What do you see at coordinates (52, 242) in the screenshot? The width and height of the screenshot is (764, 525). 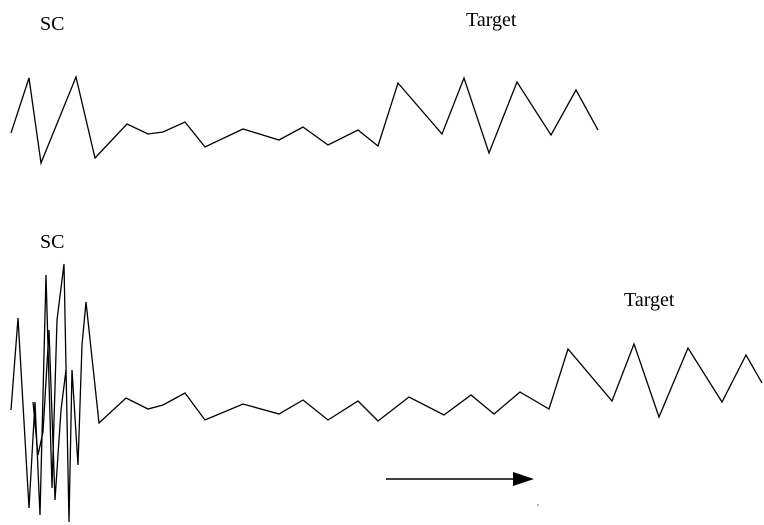 I see `bottom-sc-label: SC` at bounding box center [52, 242].